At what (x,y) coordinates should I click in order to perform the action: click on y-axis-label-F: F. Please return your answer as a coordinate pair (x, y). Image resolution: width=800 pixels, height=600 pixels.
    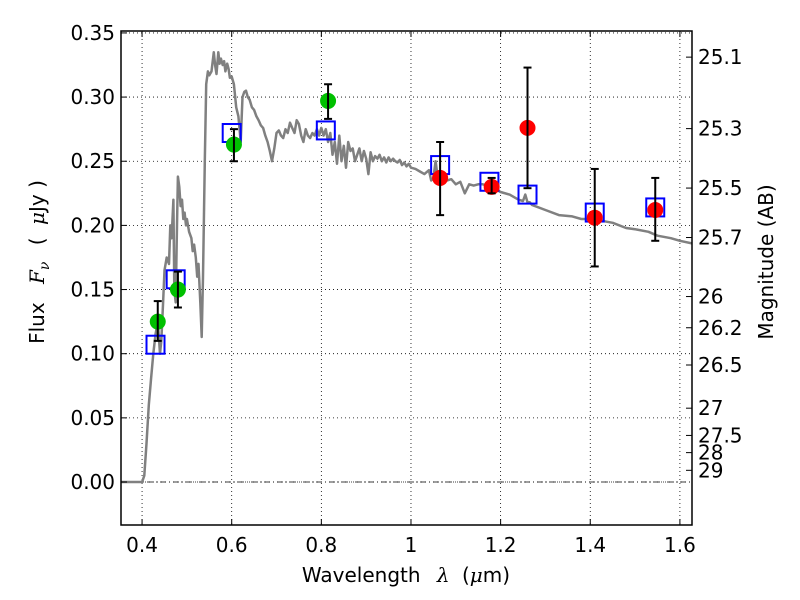
    Looking at the image, I should click on (37, 277).